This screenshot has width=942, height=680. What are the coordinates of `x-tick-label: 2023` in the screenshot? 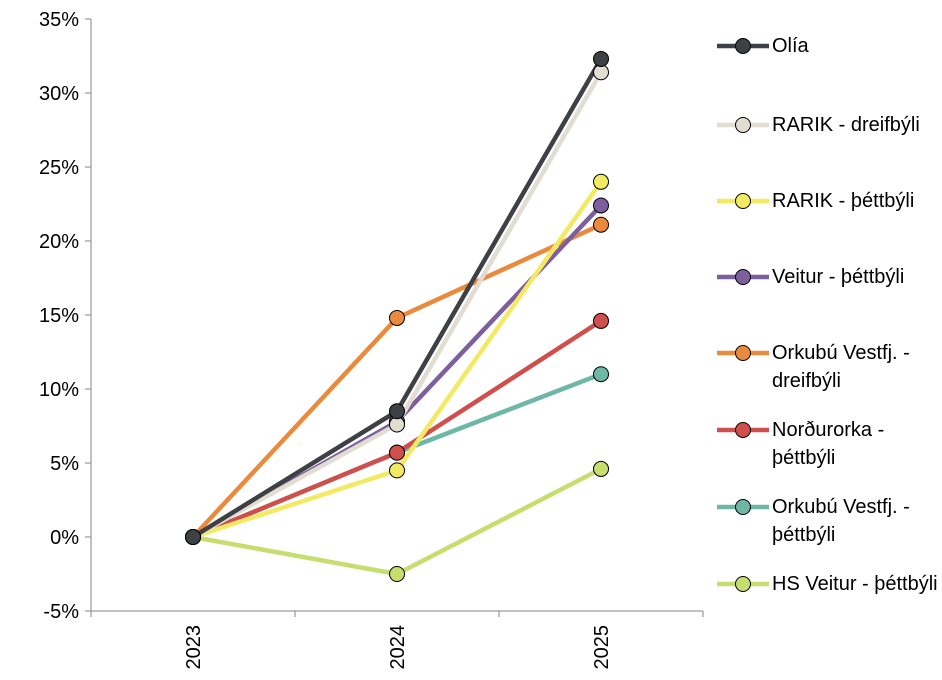 It's located at (194, 647).